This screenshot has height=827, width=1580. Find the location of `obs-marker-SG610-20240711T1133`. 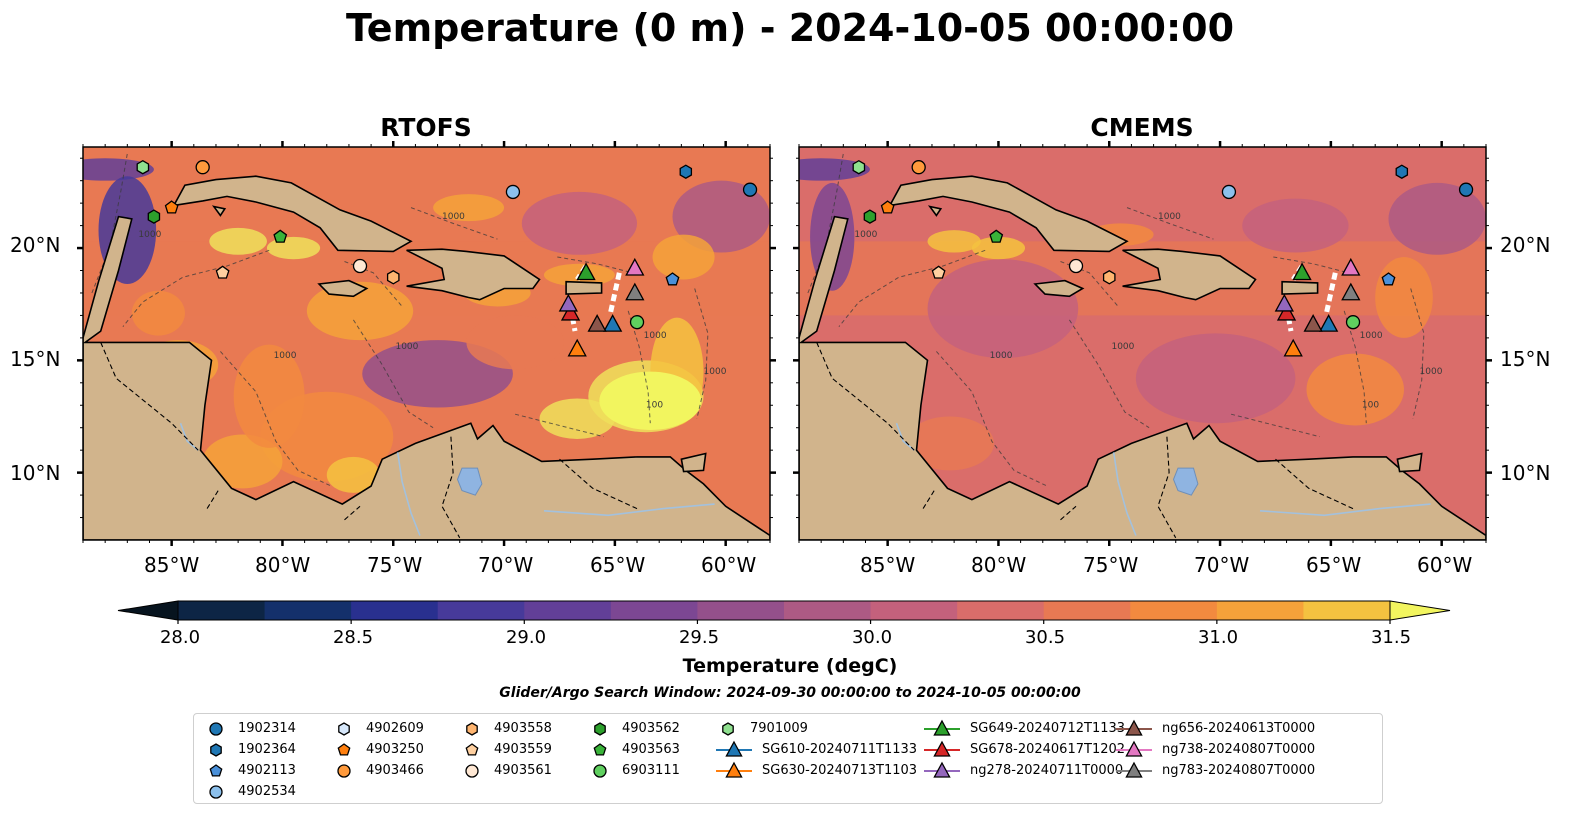

obs-marker-SG610-20240711T1133 is located at coordinates (613, 323).